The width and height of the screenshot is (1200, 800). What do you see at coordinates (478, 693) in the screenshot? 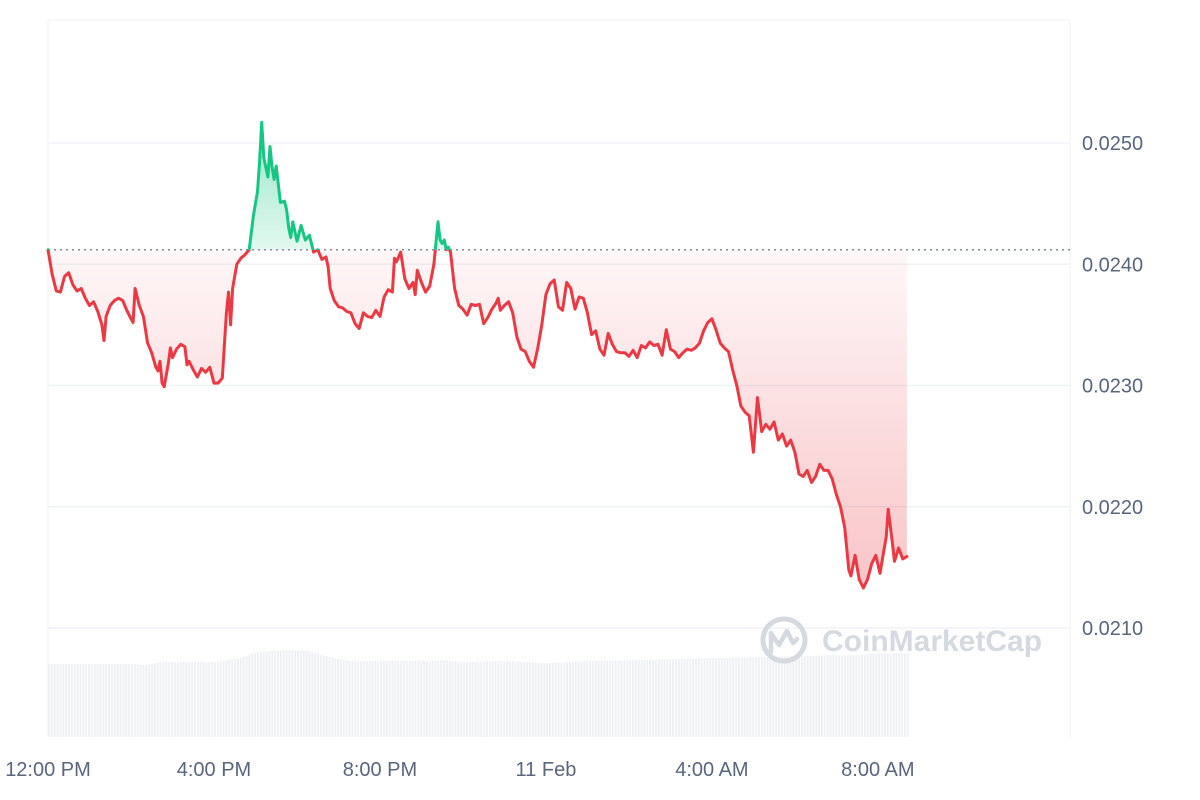
I see `volume-bars` at bounding box center [478, 693].